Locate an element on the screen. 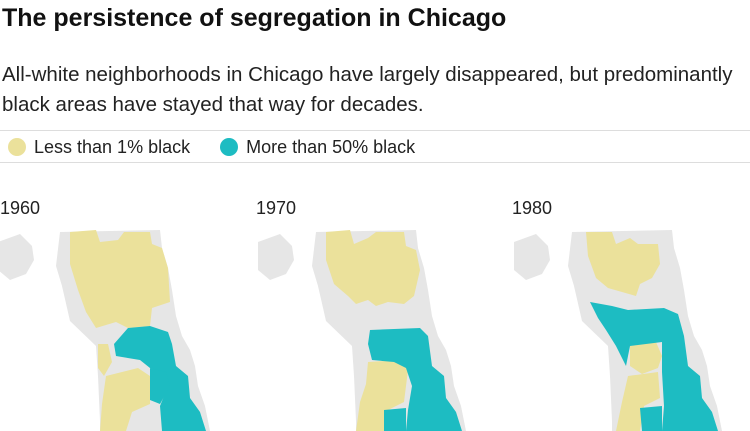 The image size is (750, 431). legend-item-more-than-50-pct-black: More than 50% black is located at coordinates (317, 147).